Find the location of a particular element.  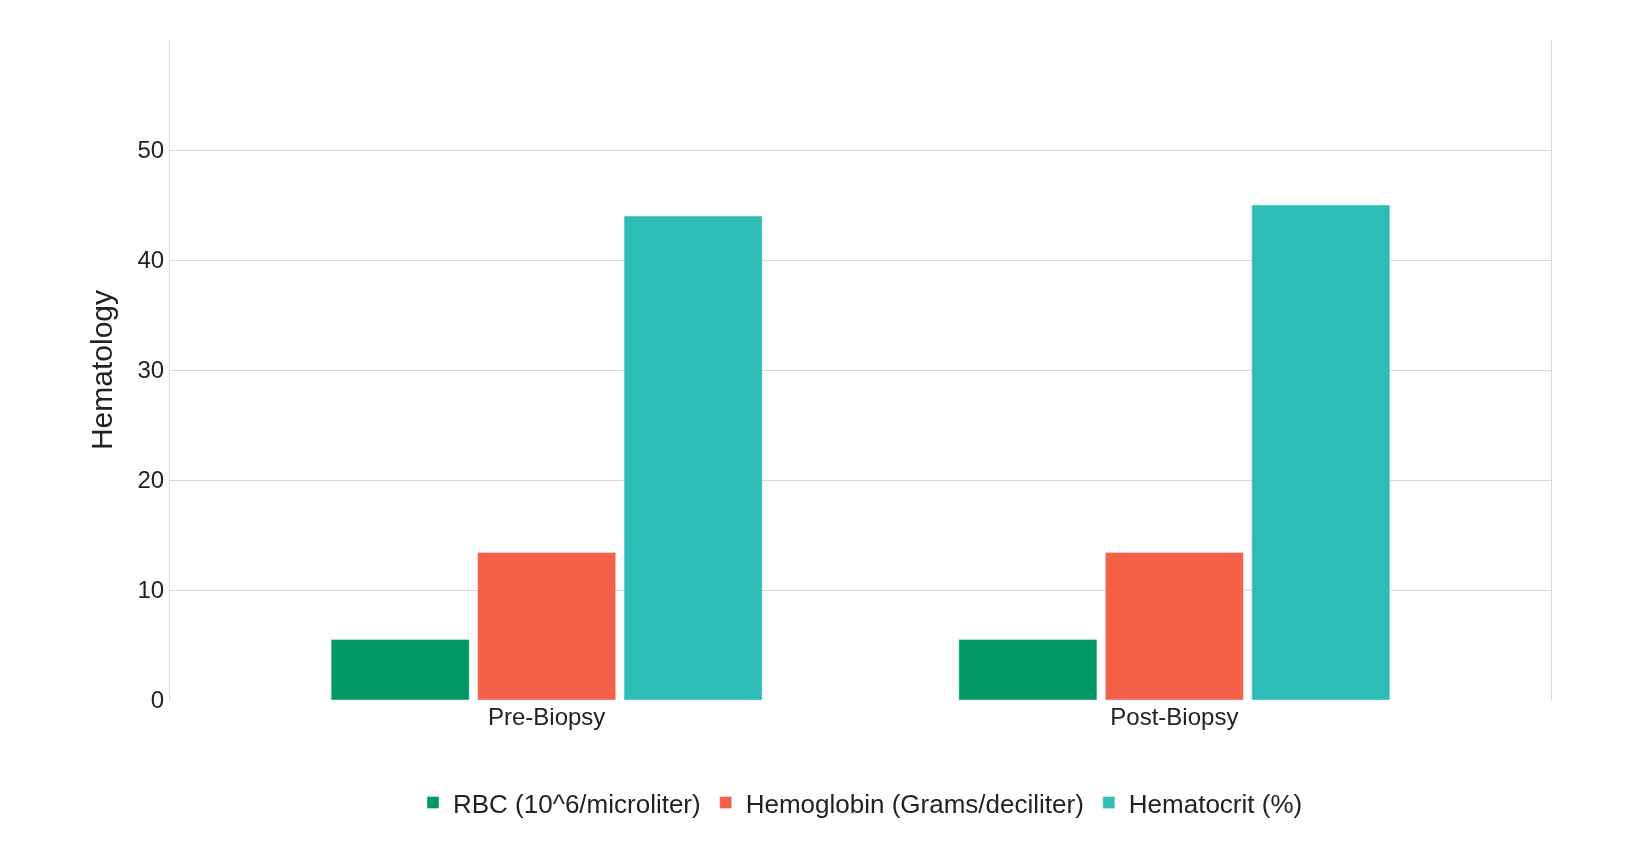

y-tick-label: 0 is located at coordinates (157, 700).